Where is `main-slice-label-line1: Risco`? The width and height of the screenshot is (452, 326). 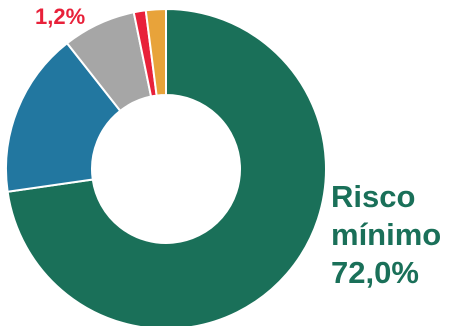 main-slice-label-line1: Risco is located at coordinates (373, 196).